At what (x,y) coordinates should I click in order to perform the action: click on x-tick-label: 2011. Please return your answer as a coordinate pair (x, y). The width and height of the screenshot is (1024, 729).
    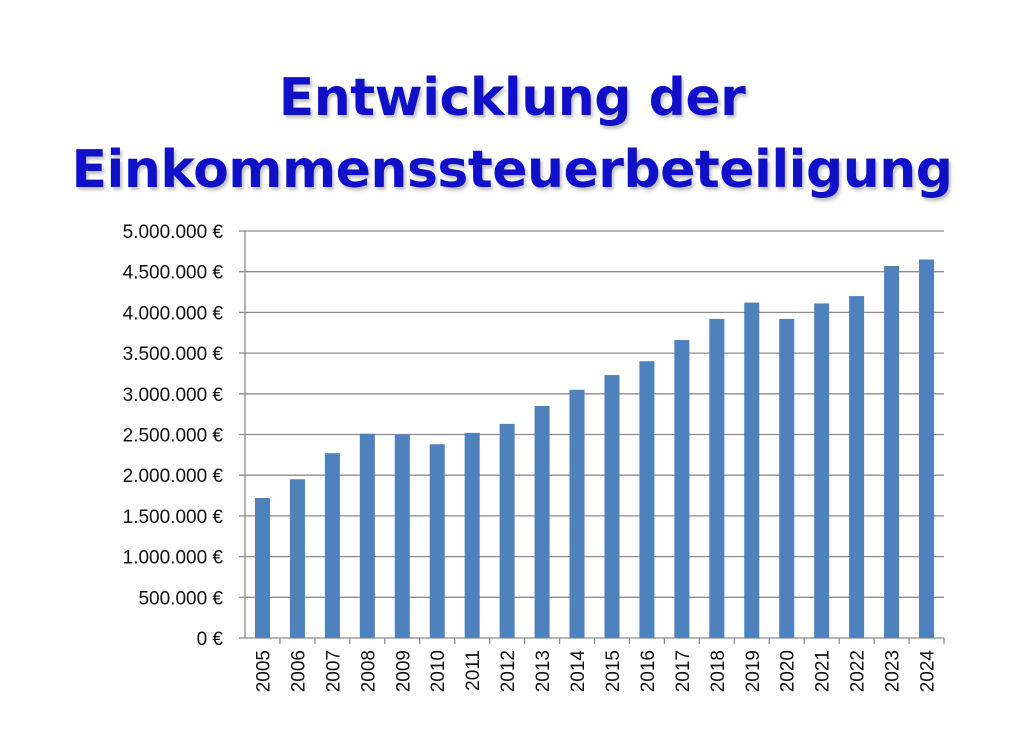
    Looking at the image, I should click on (473, 670).